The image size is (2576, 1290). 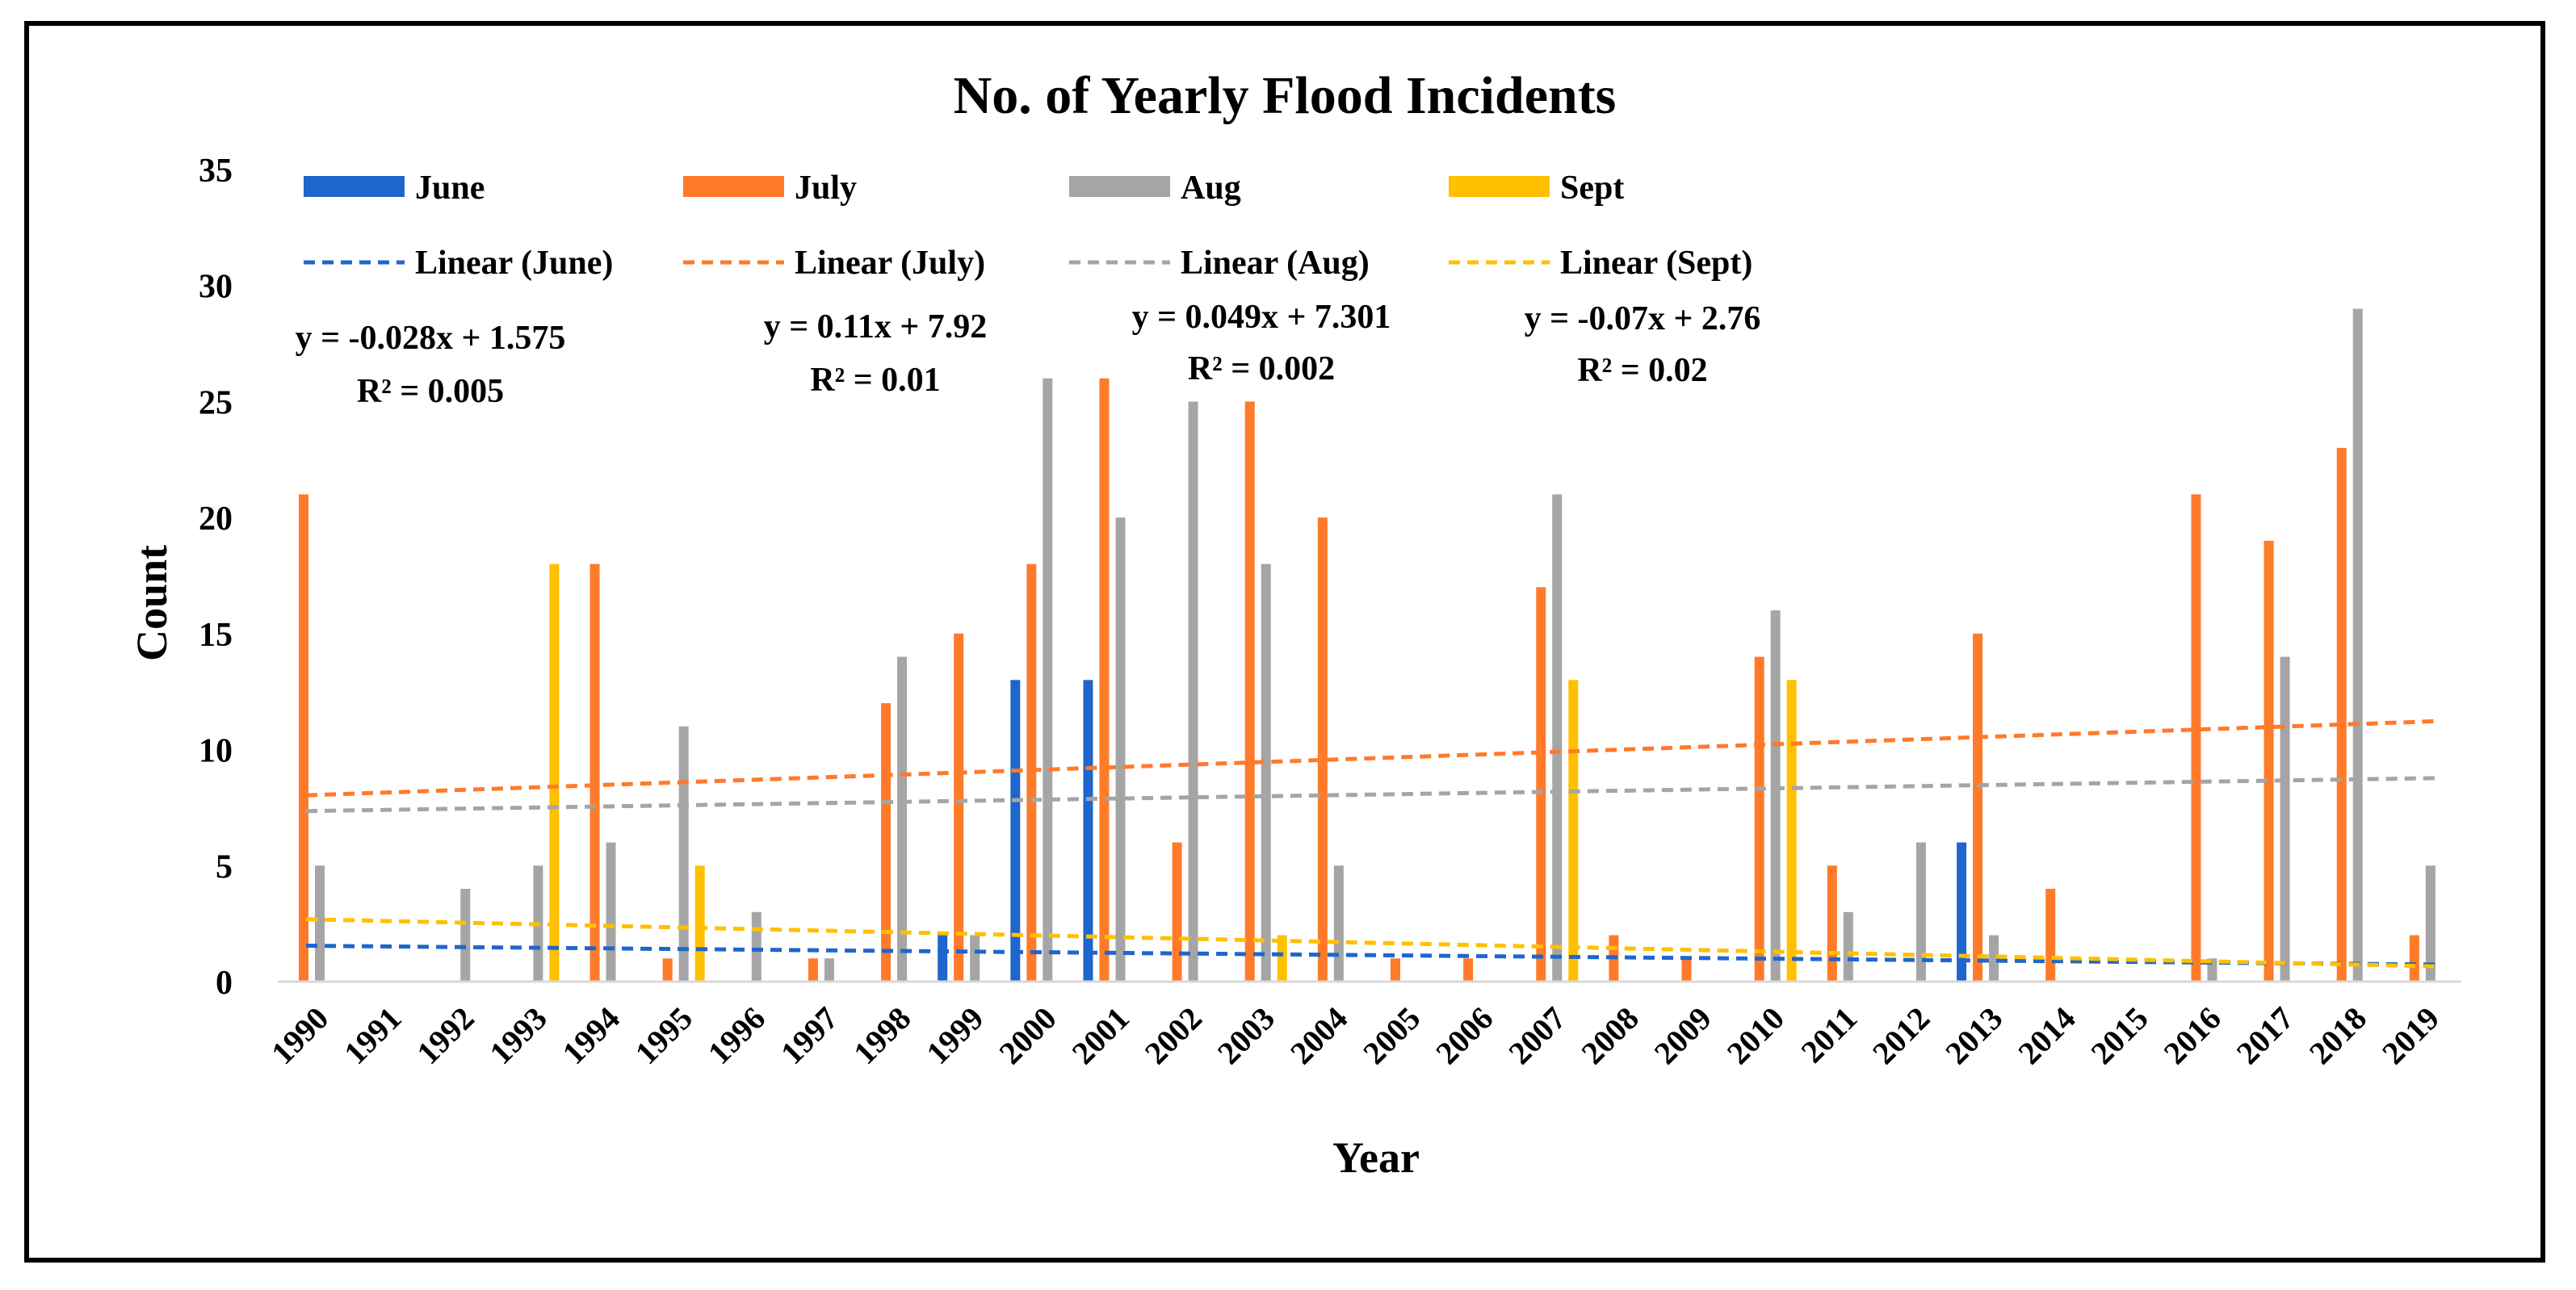 I want to click on bar-aug-2000, so click(x=1048, y=680).